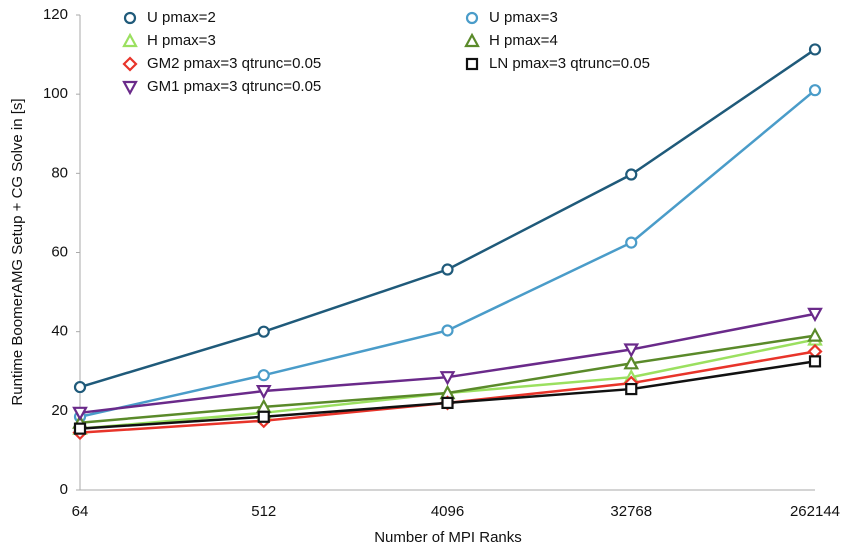 This screenshot has height=552, width=842. What do you see at coordinates (569, 63) in the screenshot?
I see `legend-label: LN pmax=3 qtrunc=0.05` at bounding box center [569, 63].